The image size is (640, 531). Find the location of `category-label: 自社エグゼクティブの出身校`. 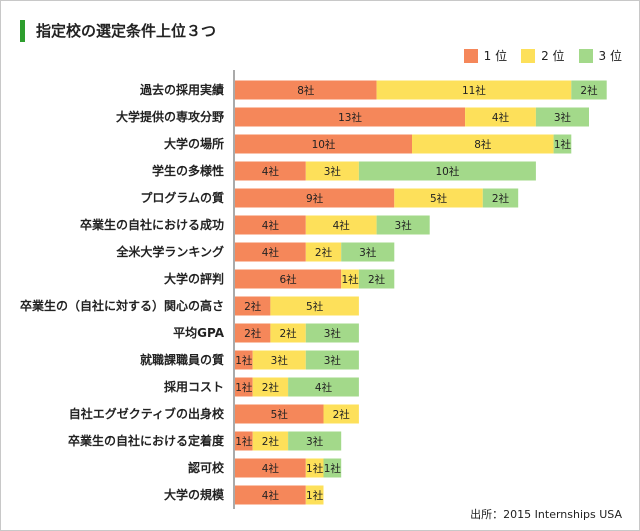

category-label: 自社エグゼクティブの出身校 is located at coordinates (147, 413).